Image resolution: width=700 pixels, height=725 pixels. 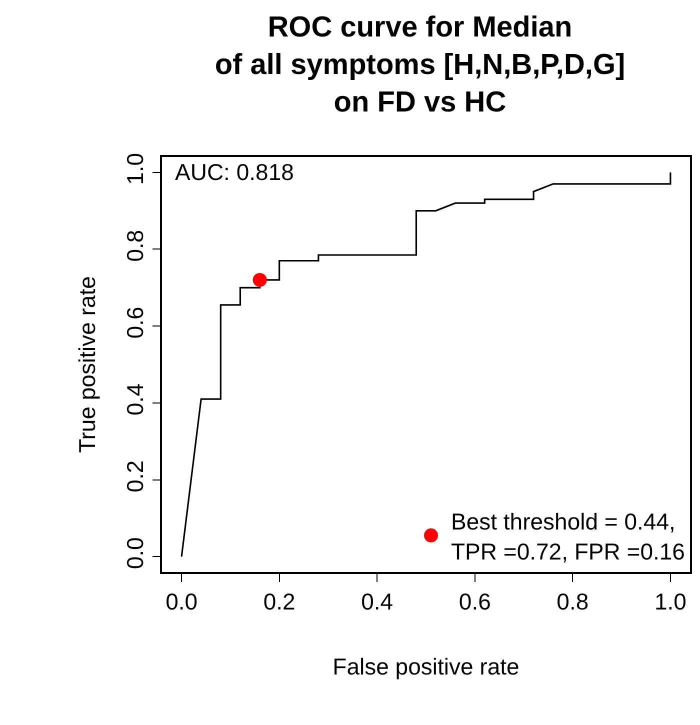 What do you see at coordinates (182, 601) in the screenshot?
I see `x-tick-label: 0.0` at bounding box center [182, 601].